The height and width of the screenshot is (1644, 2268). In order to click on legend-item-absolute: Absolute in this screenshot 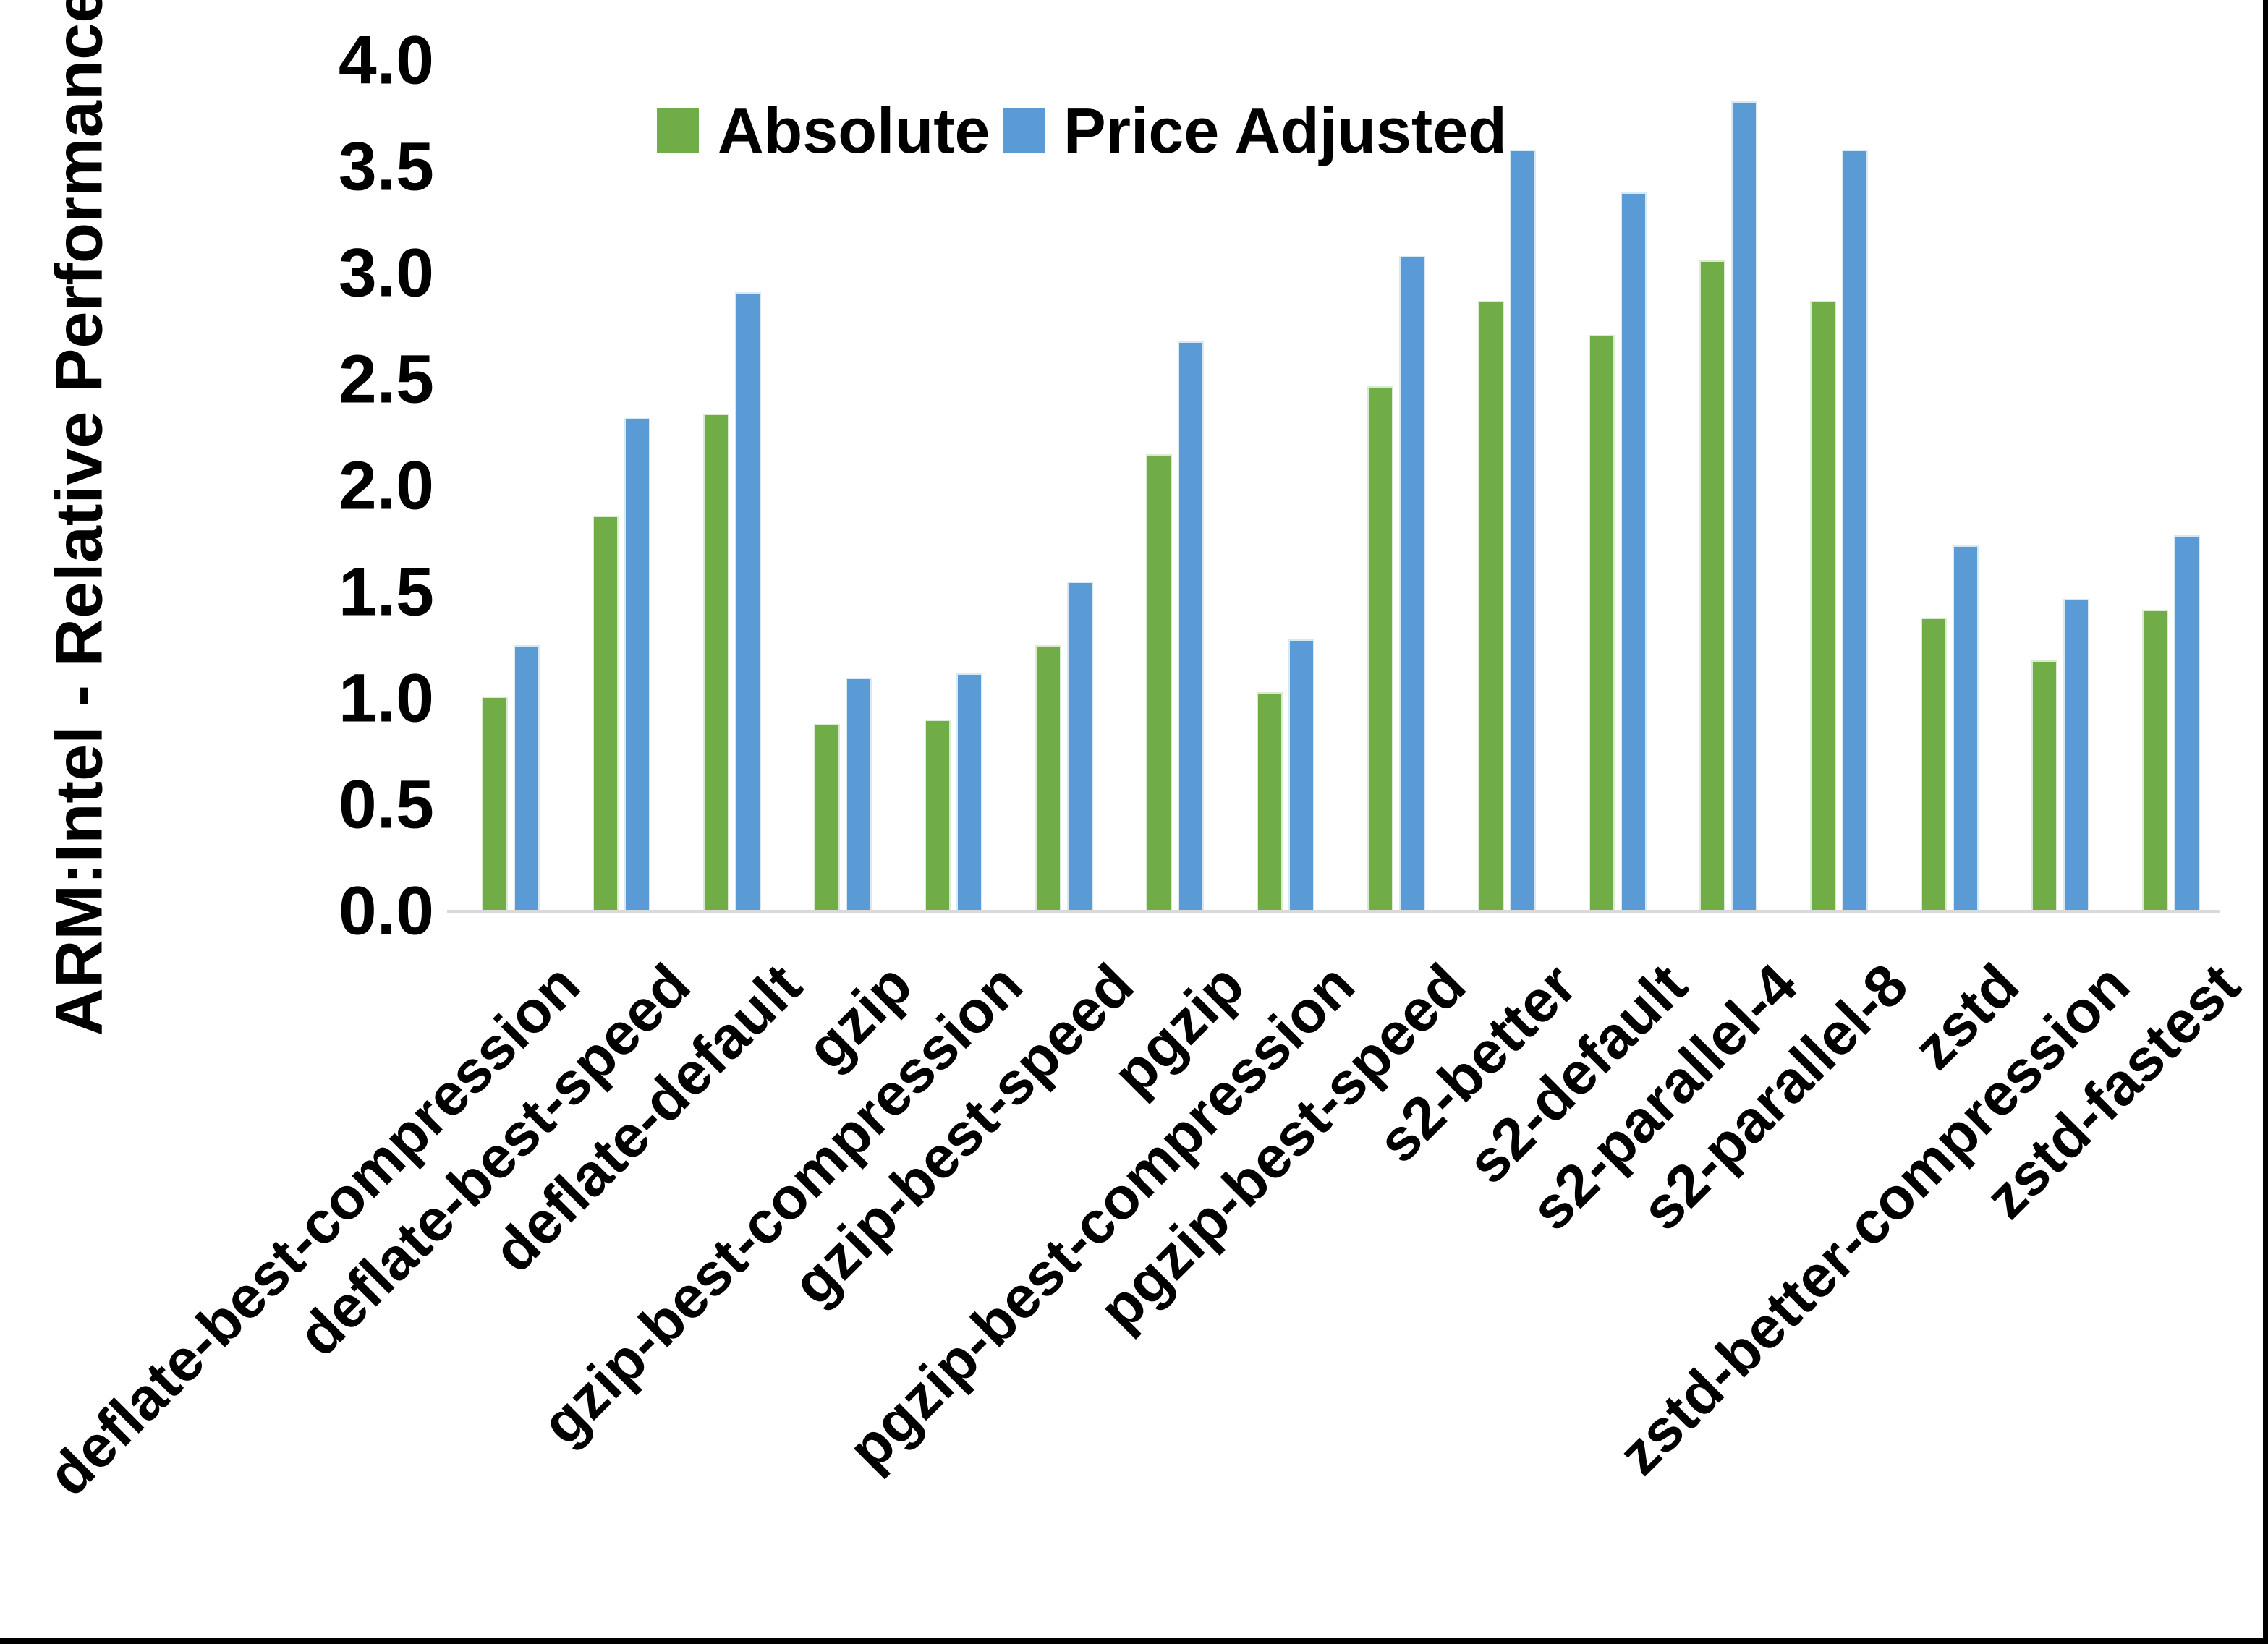, I will do `click(824, 131)`.